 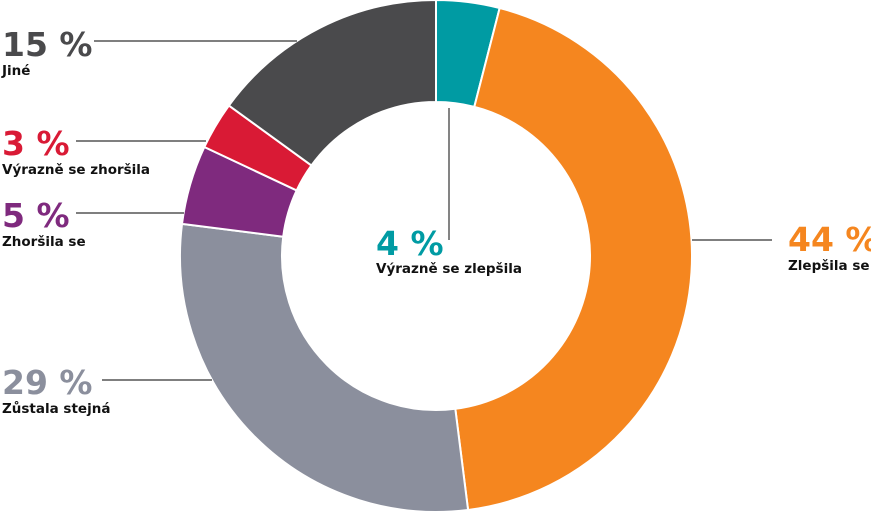 What do you see at coordinates (36, 215) in the screenshot?
I see `pct-label-zhorsila-se: 5 %` at bounding box center [36, 215].